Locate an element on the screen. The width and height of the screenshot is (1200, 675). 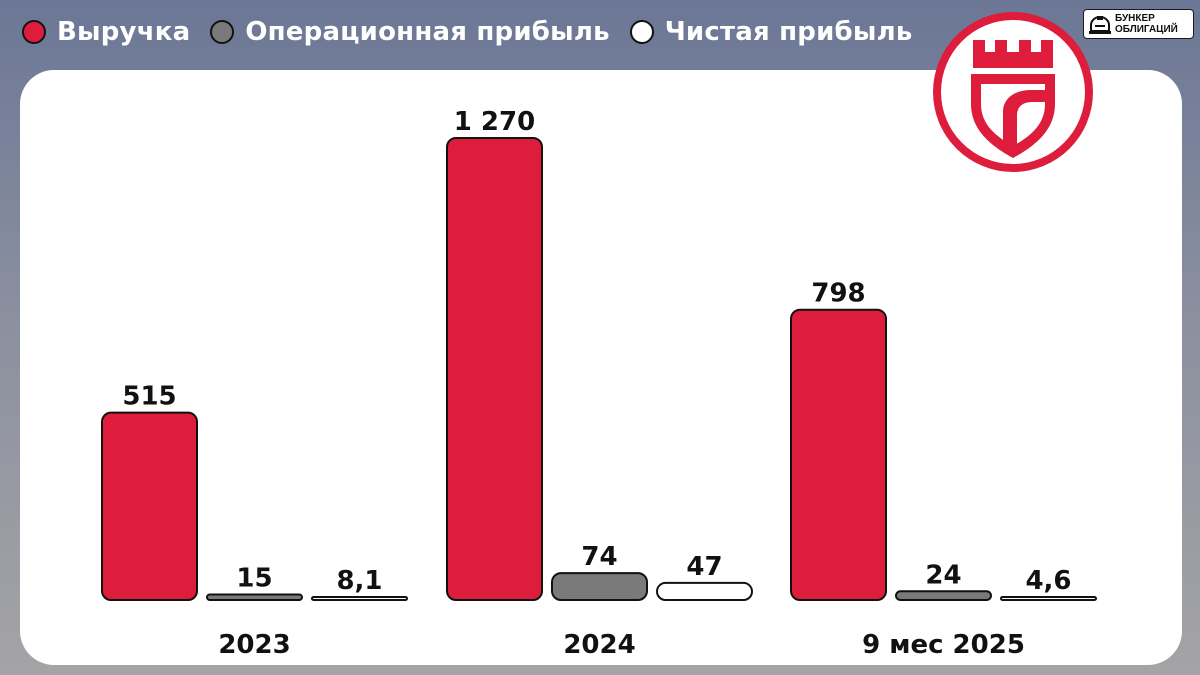
bar-revenue-9-мес-2025 is located at coordinates (838, 454).